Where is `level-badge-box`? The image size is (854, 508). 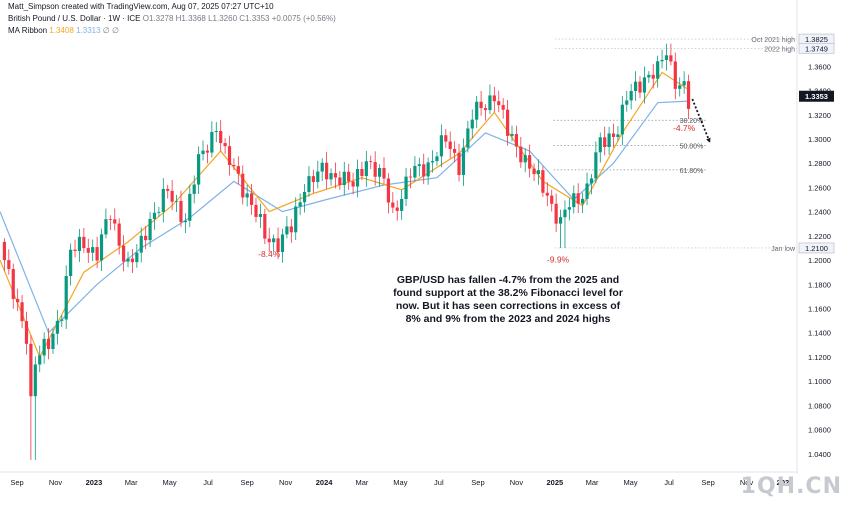
level-badge-box is located at coordinates (816, 48).